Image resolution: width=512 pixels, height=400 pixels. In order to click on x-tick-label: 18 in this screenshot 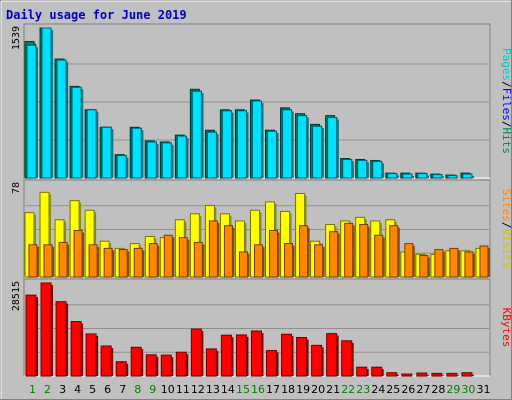, I will do `click(288, 389)`.